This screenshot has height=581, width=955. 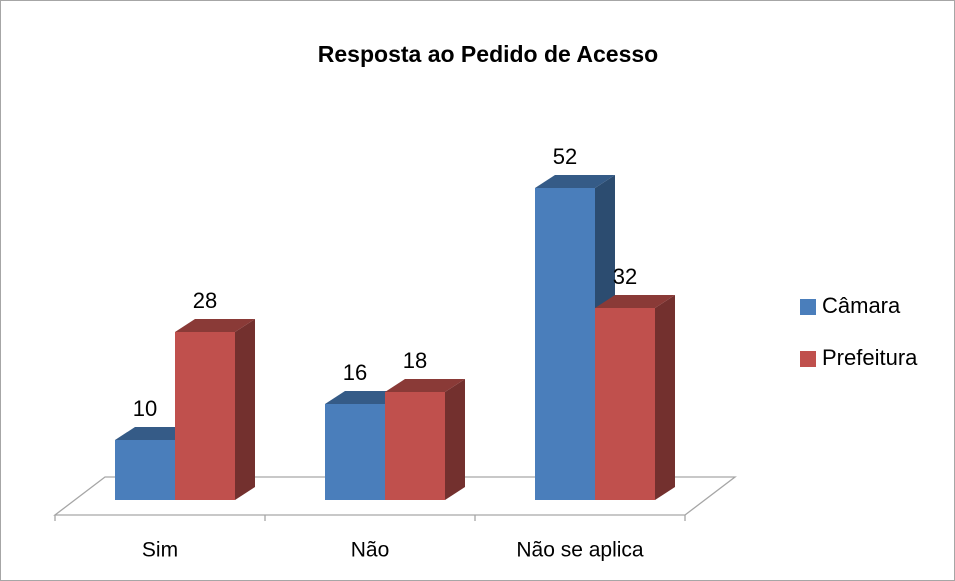 I want to click on data-label: 32, so click(x=625, y=276).